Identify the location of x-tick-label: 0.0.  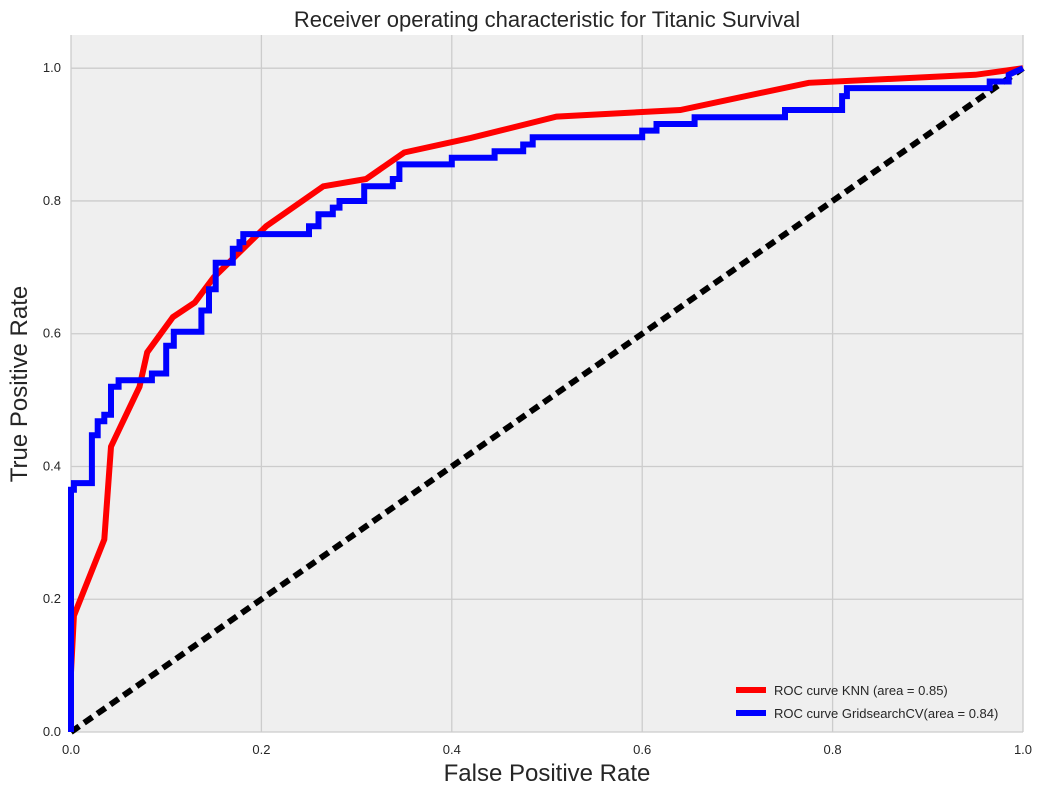
(71, 749).